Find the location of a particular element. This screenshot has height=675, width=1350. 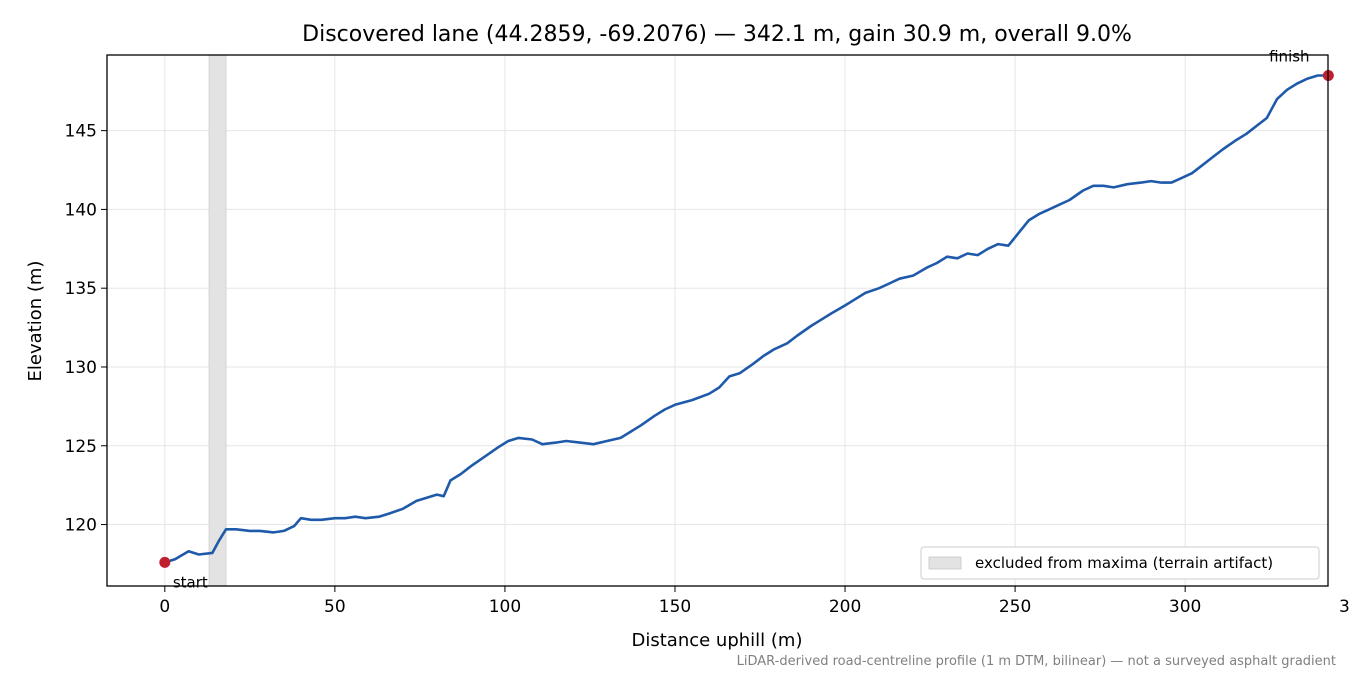

x-tick-label: 200 is located at coordinates (845, 607).